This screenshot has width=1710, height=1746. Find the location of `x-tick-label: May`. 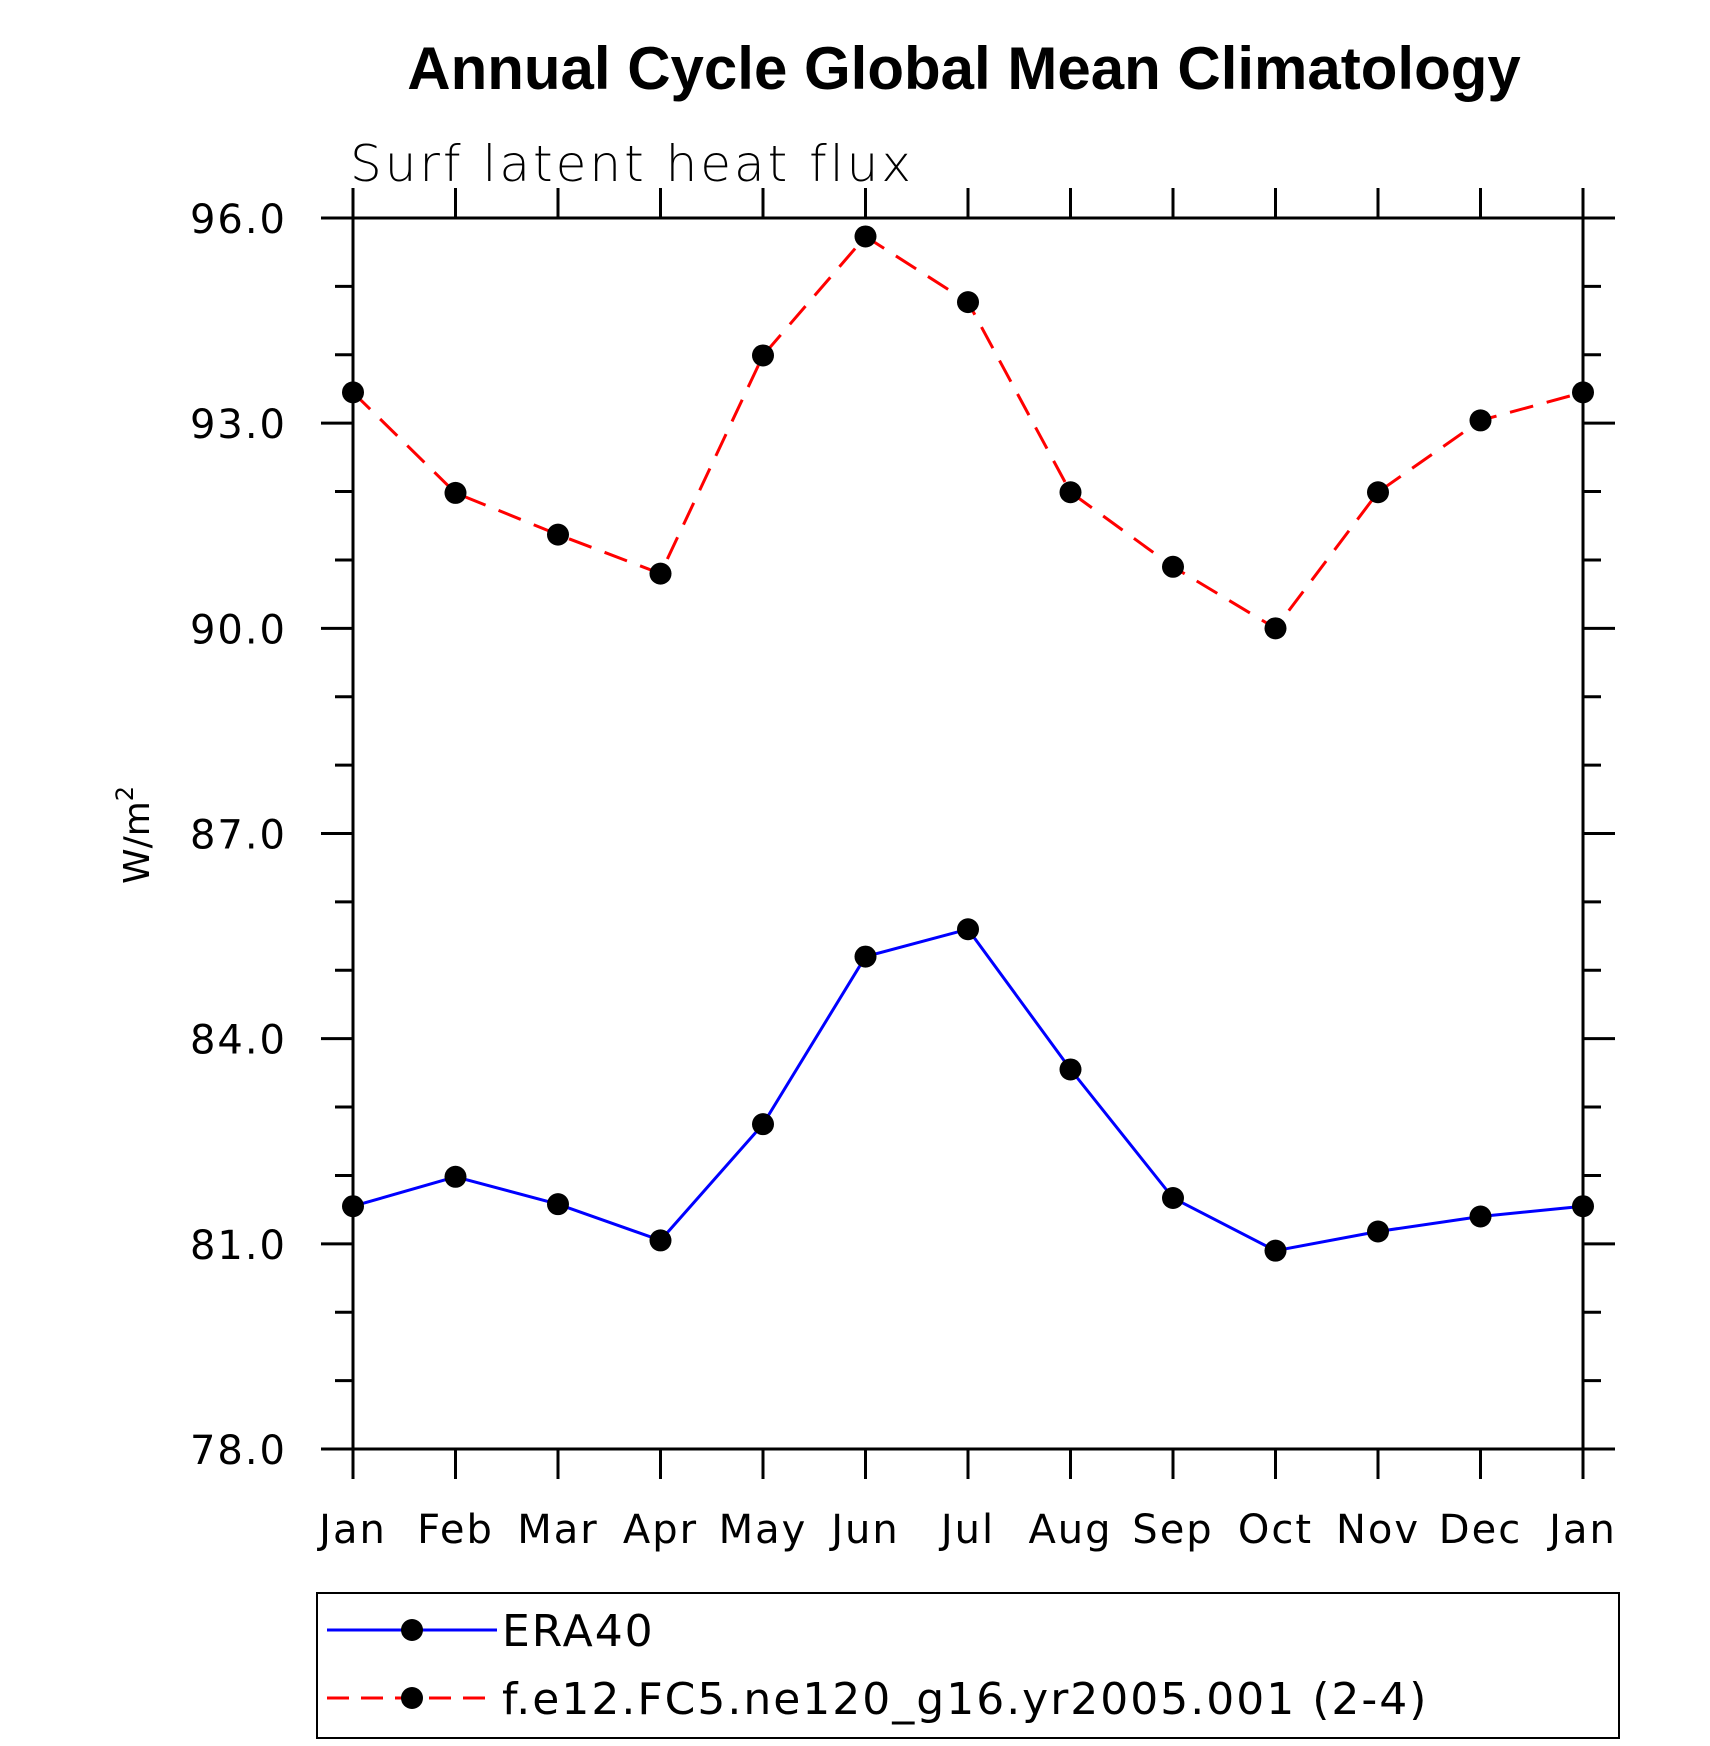

x-tick-label: May is located at coordinates (763, 1530).